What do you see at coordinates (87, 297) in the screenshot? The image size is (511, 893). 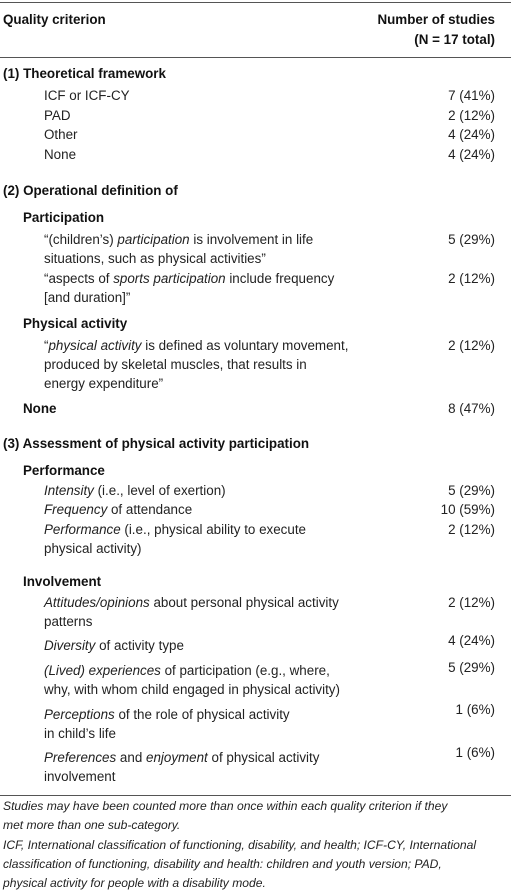 I see `definition-line: [and duration]”` at bounding box center [87, 297].